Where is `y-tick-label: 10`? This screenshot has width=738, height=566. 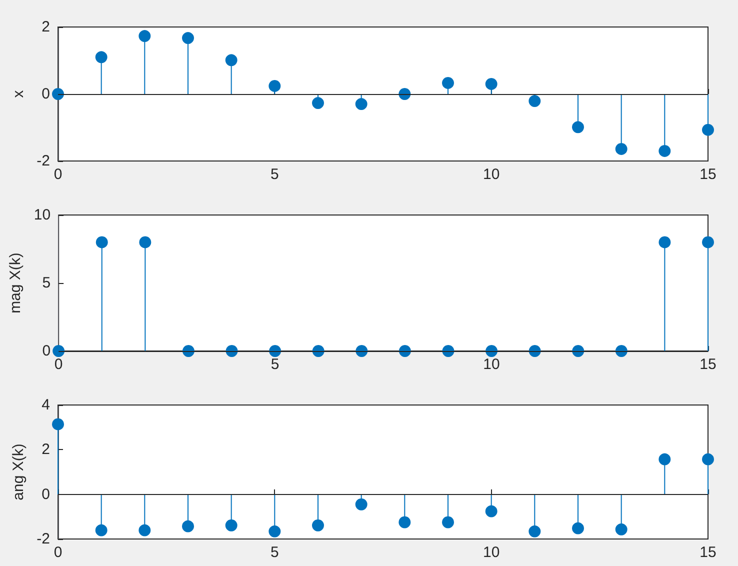
y-tick-label: 10 is located at coordinates (42, 215).